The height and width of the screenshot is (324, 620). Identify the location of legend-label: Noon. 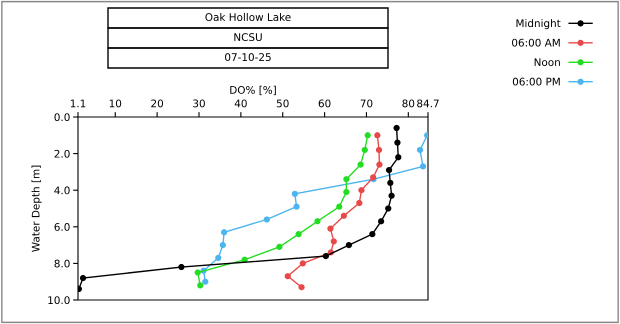
(547, 62).